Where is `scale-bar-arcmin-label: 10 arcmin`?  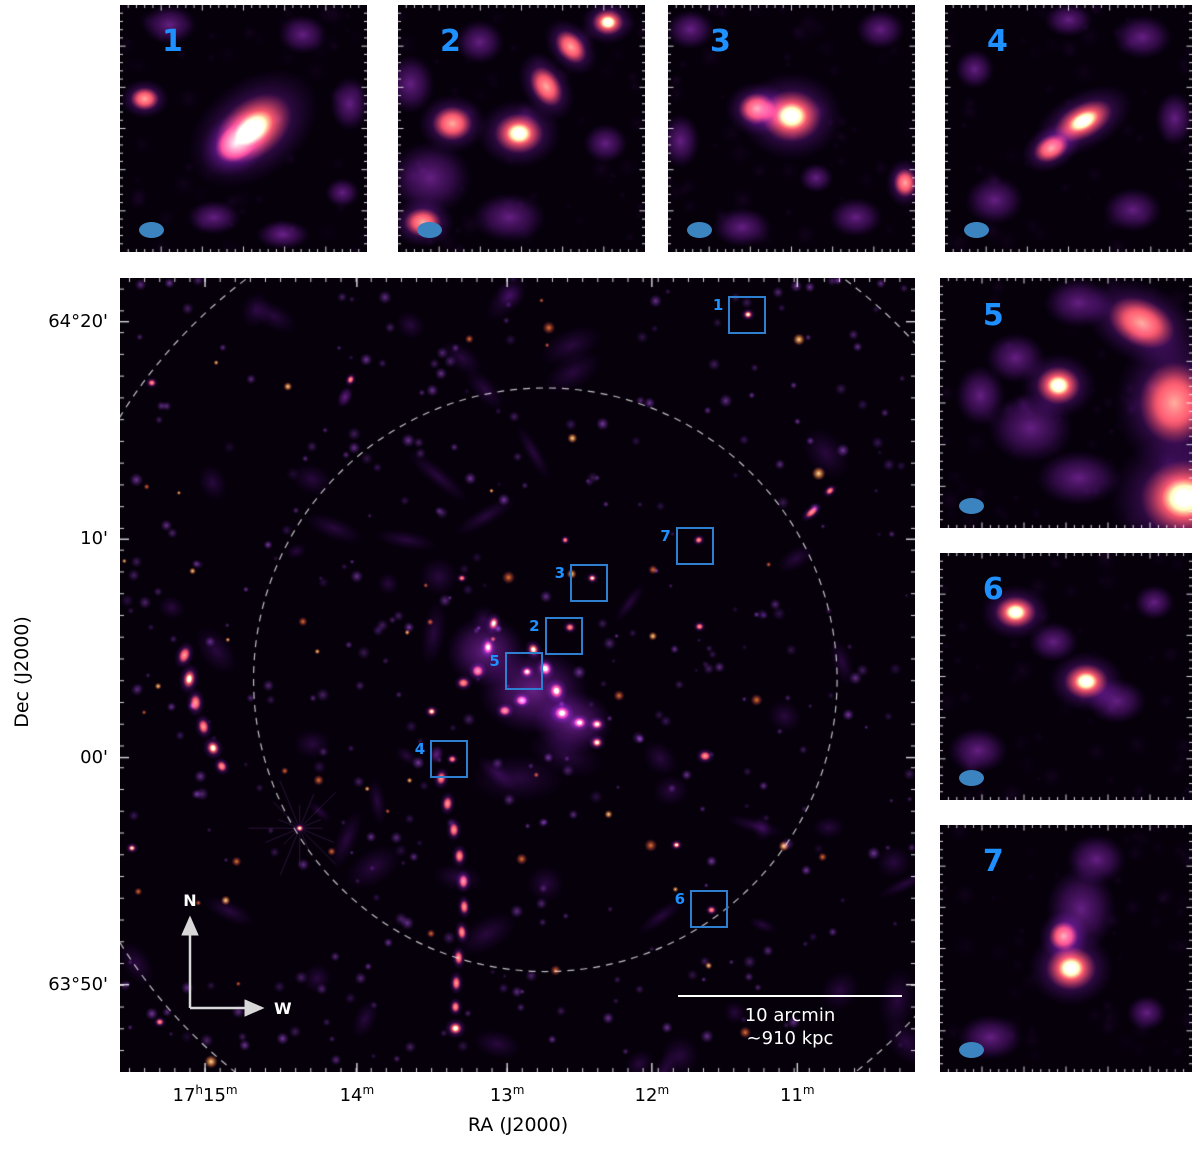
scale-bar-arcmin-label: 10 arcmin is located at coordinates (790, 1015).